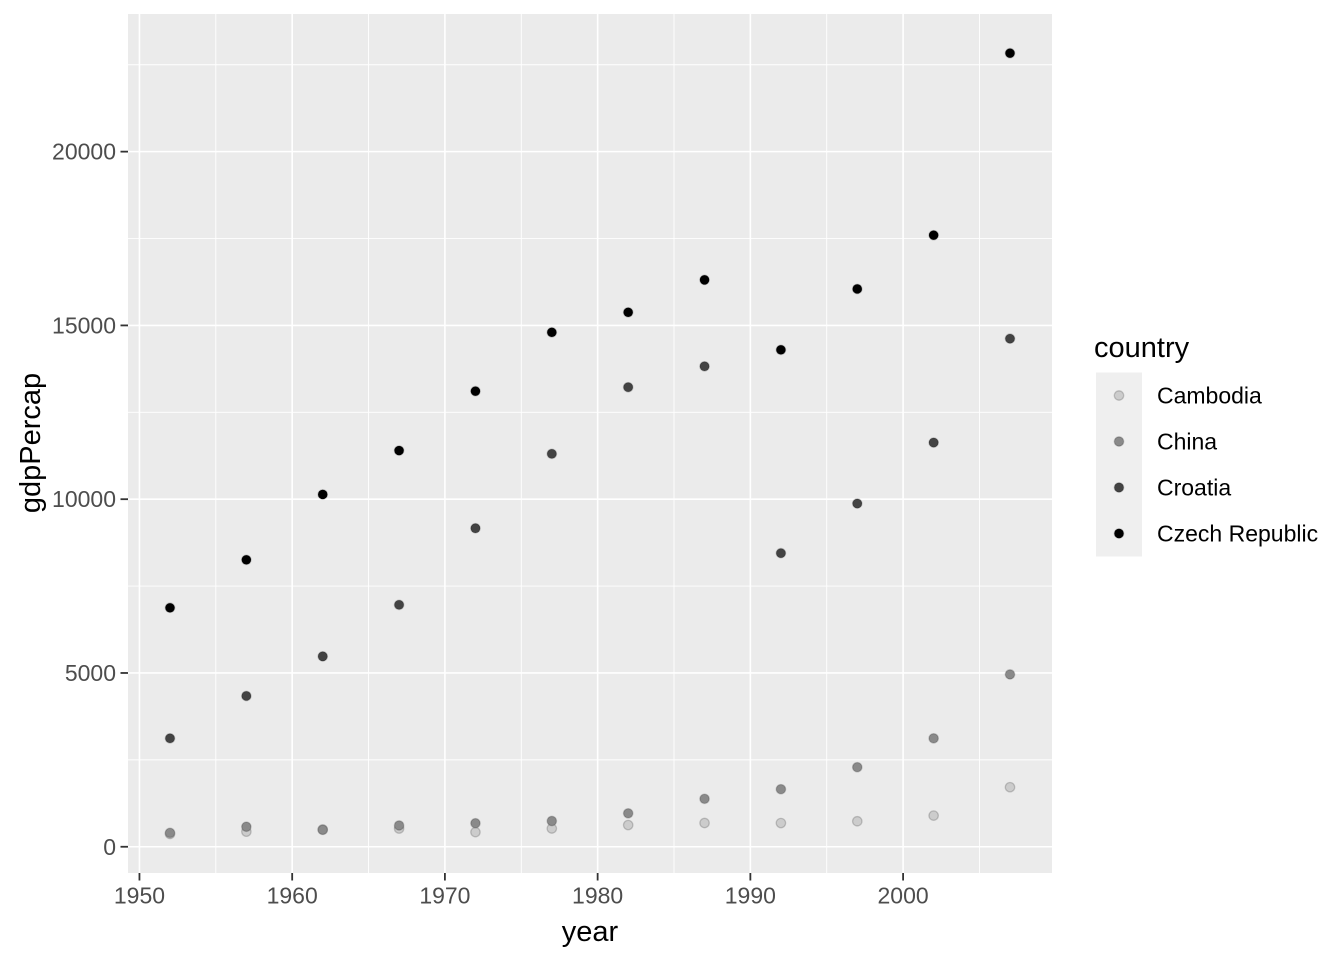 This screenshot has width=1344, height=965. I want to click on y-tick-label: 20000, so click(84, 152).